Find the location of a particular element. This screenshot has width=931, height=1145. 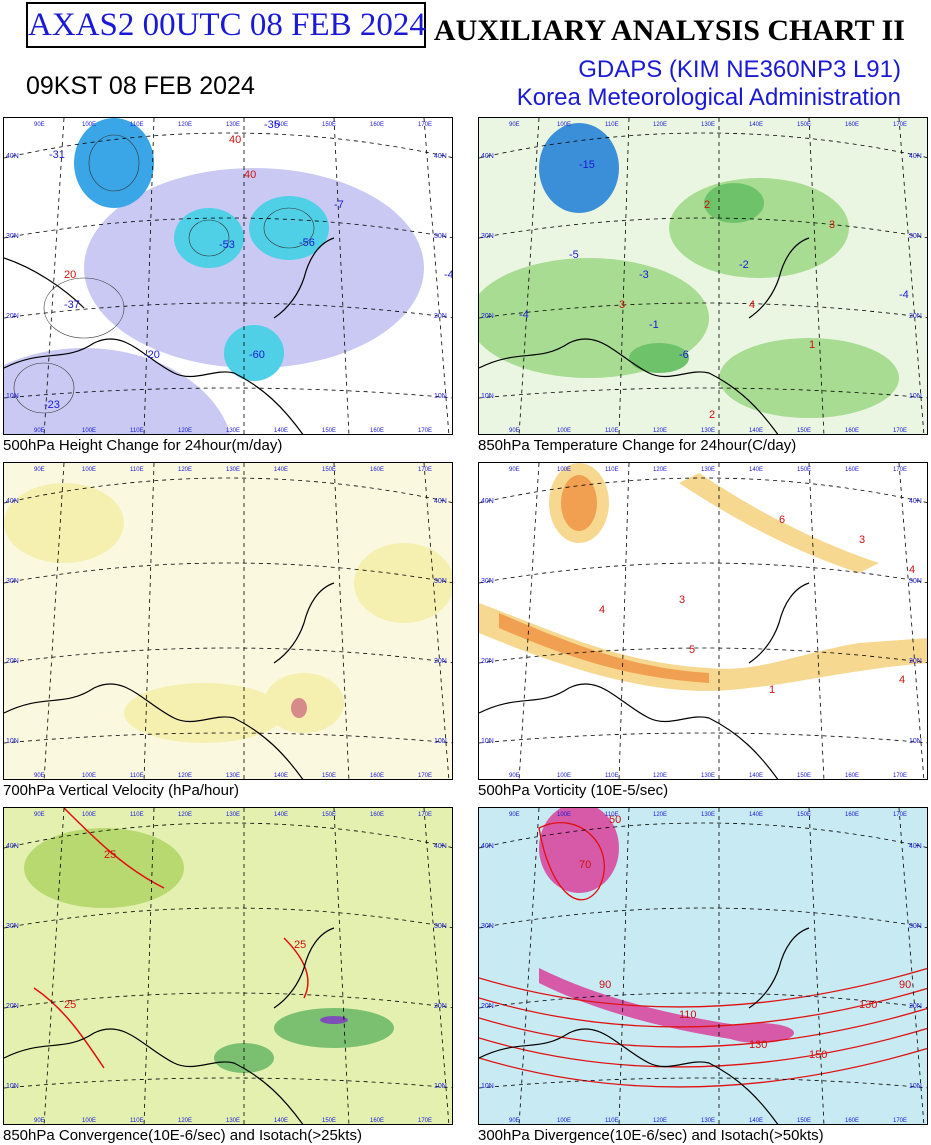

contour-value-label: 4 is located at coordinates (602, 610).